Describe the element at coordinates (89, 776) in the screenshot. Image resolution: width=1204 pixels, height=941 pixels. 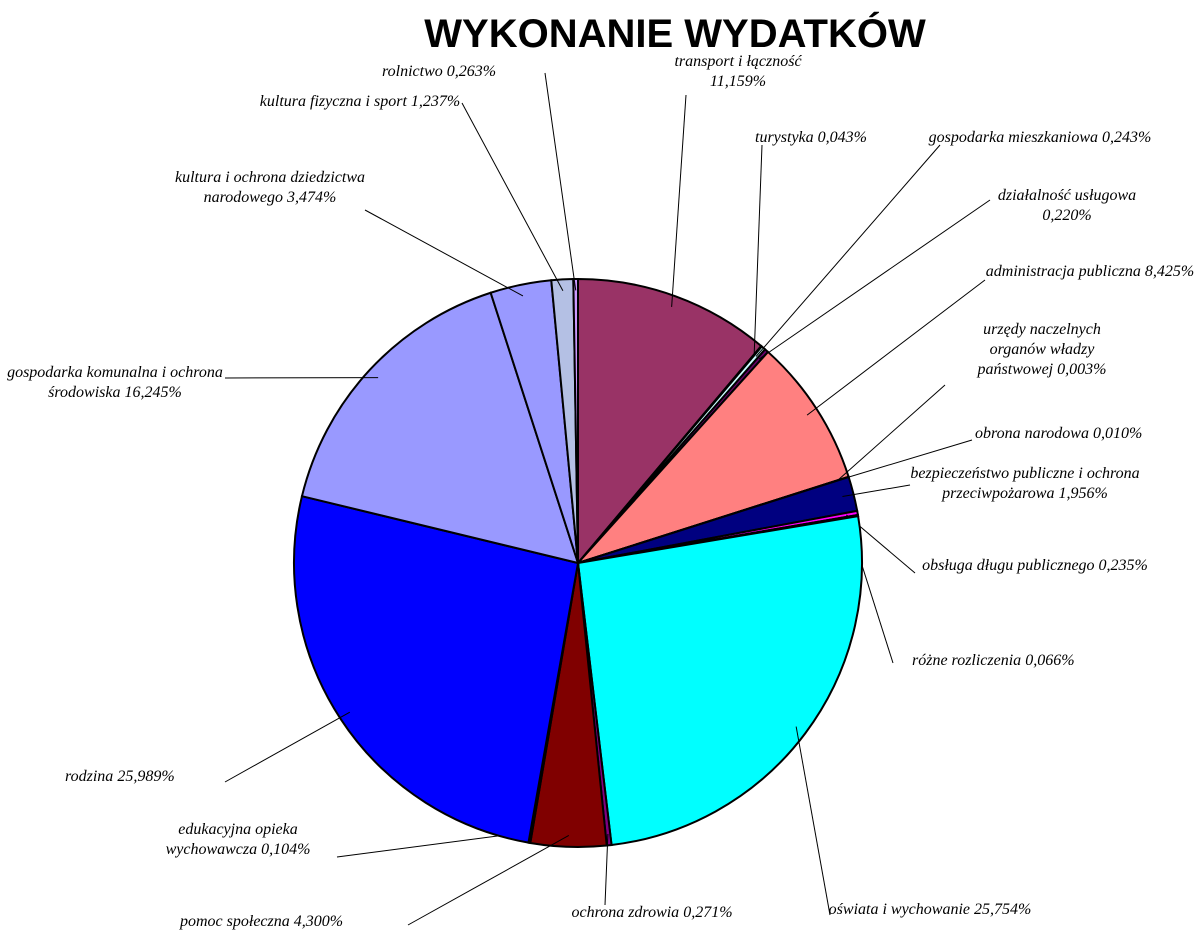
I see `category-name: rodzina` at that location.